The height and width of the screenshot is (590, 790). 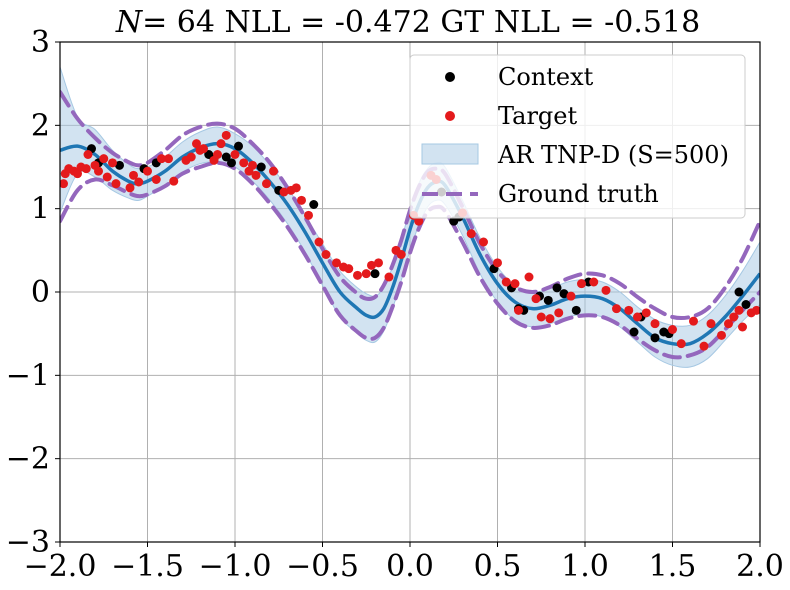 What do you see at coordinates (147, 566) in the screenshot?
I see `x-tick-label: −1.5` at bounding box center [147, 566].